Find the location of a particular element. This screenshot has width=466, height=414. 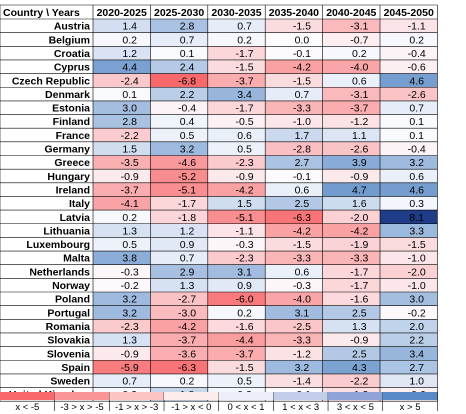

cell-value: 3.4 is located at coordinates (244, 95).